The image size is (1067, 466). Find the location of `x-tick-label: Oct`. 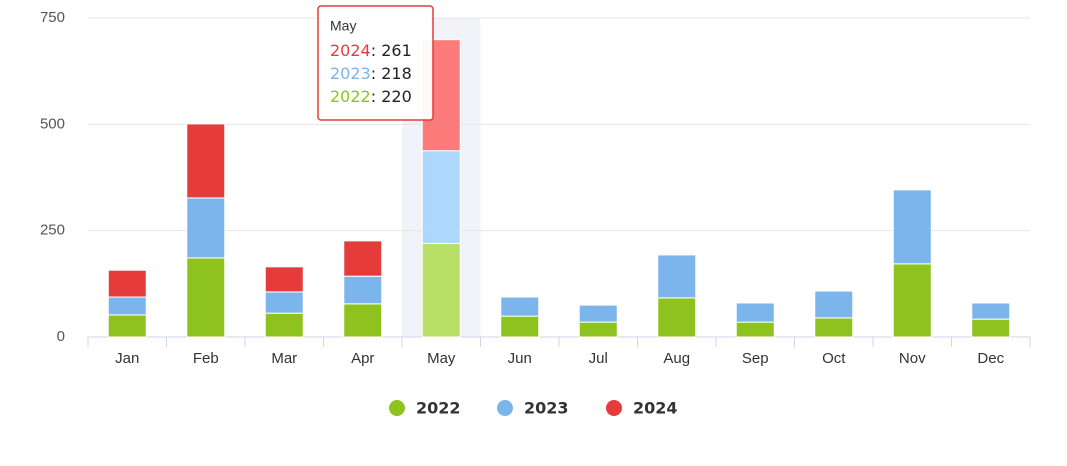

x-tick-label: Oct is located at coordinates (834, 358).